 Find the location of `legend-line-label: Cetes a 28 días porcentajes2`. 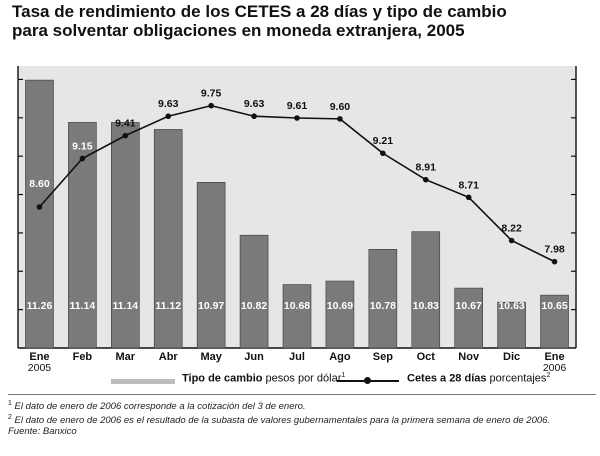

legend-line-label: Cetes a 28 días porcentajes2 is located at coordinates (478, 378).